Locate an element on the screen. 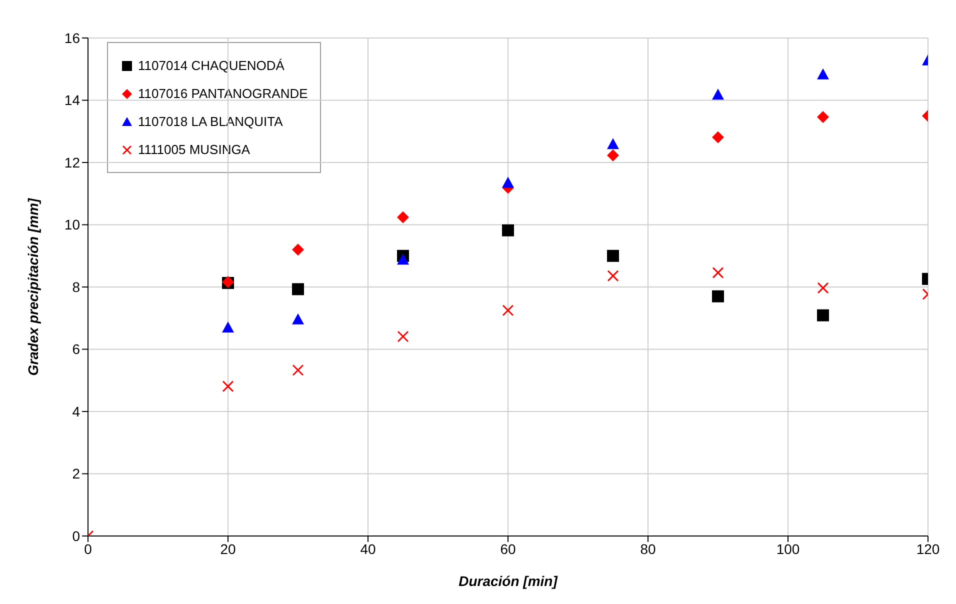  x-tick-label: 20 is located at coordinates (228, 548).